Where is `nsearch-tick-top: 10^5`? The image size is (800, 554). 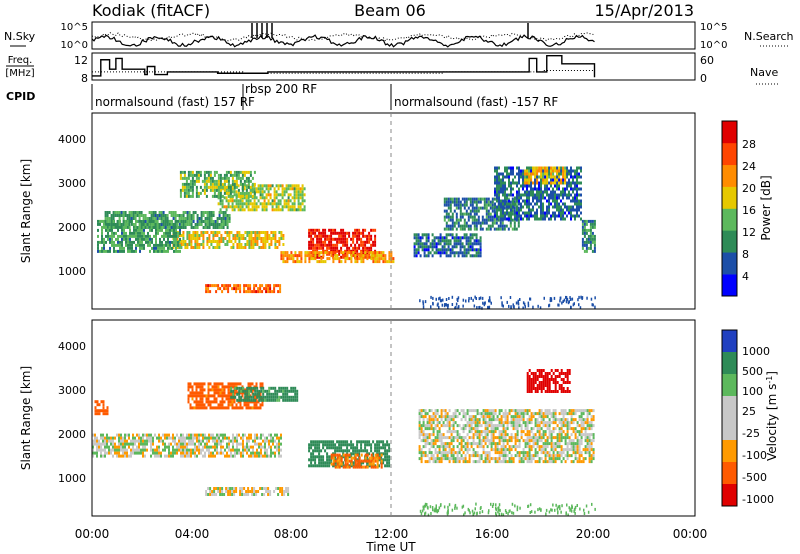
nsearch-tick-top: 10^5 is located at coordinates (713, 27).